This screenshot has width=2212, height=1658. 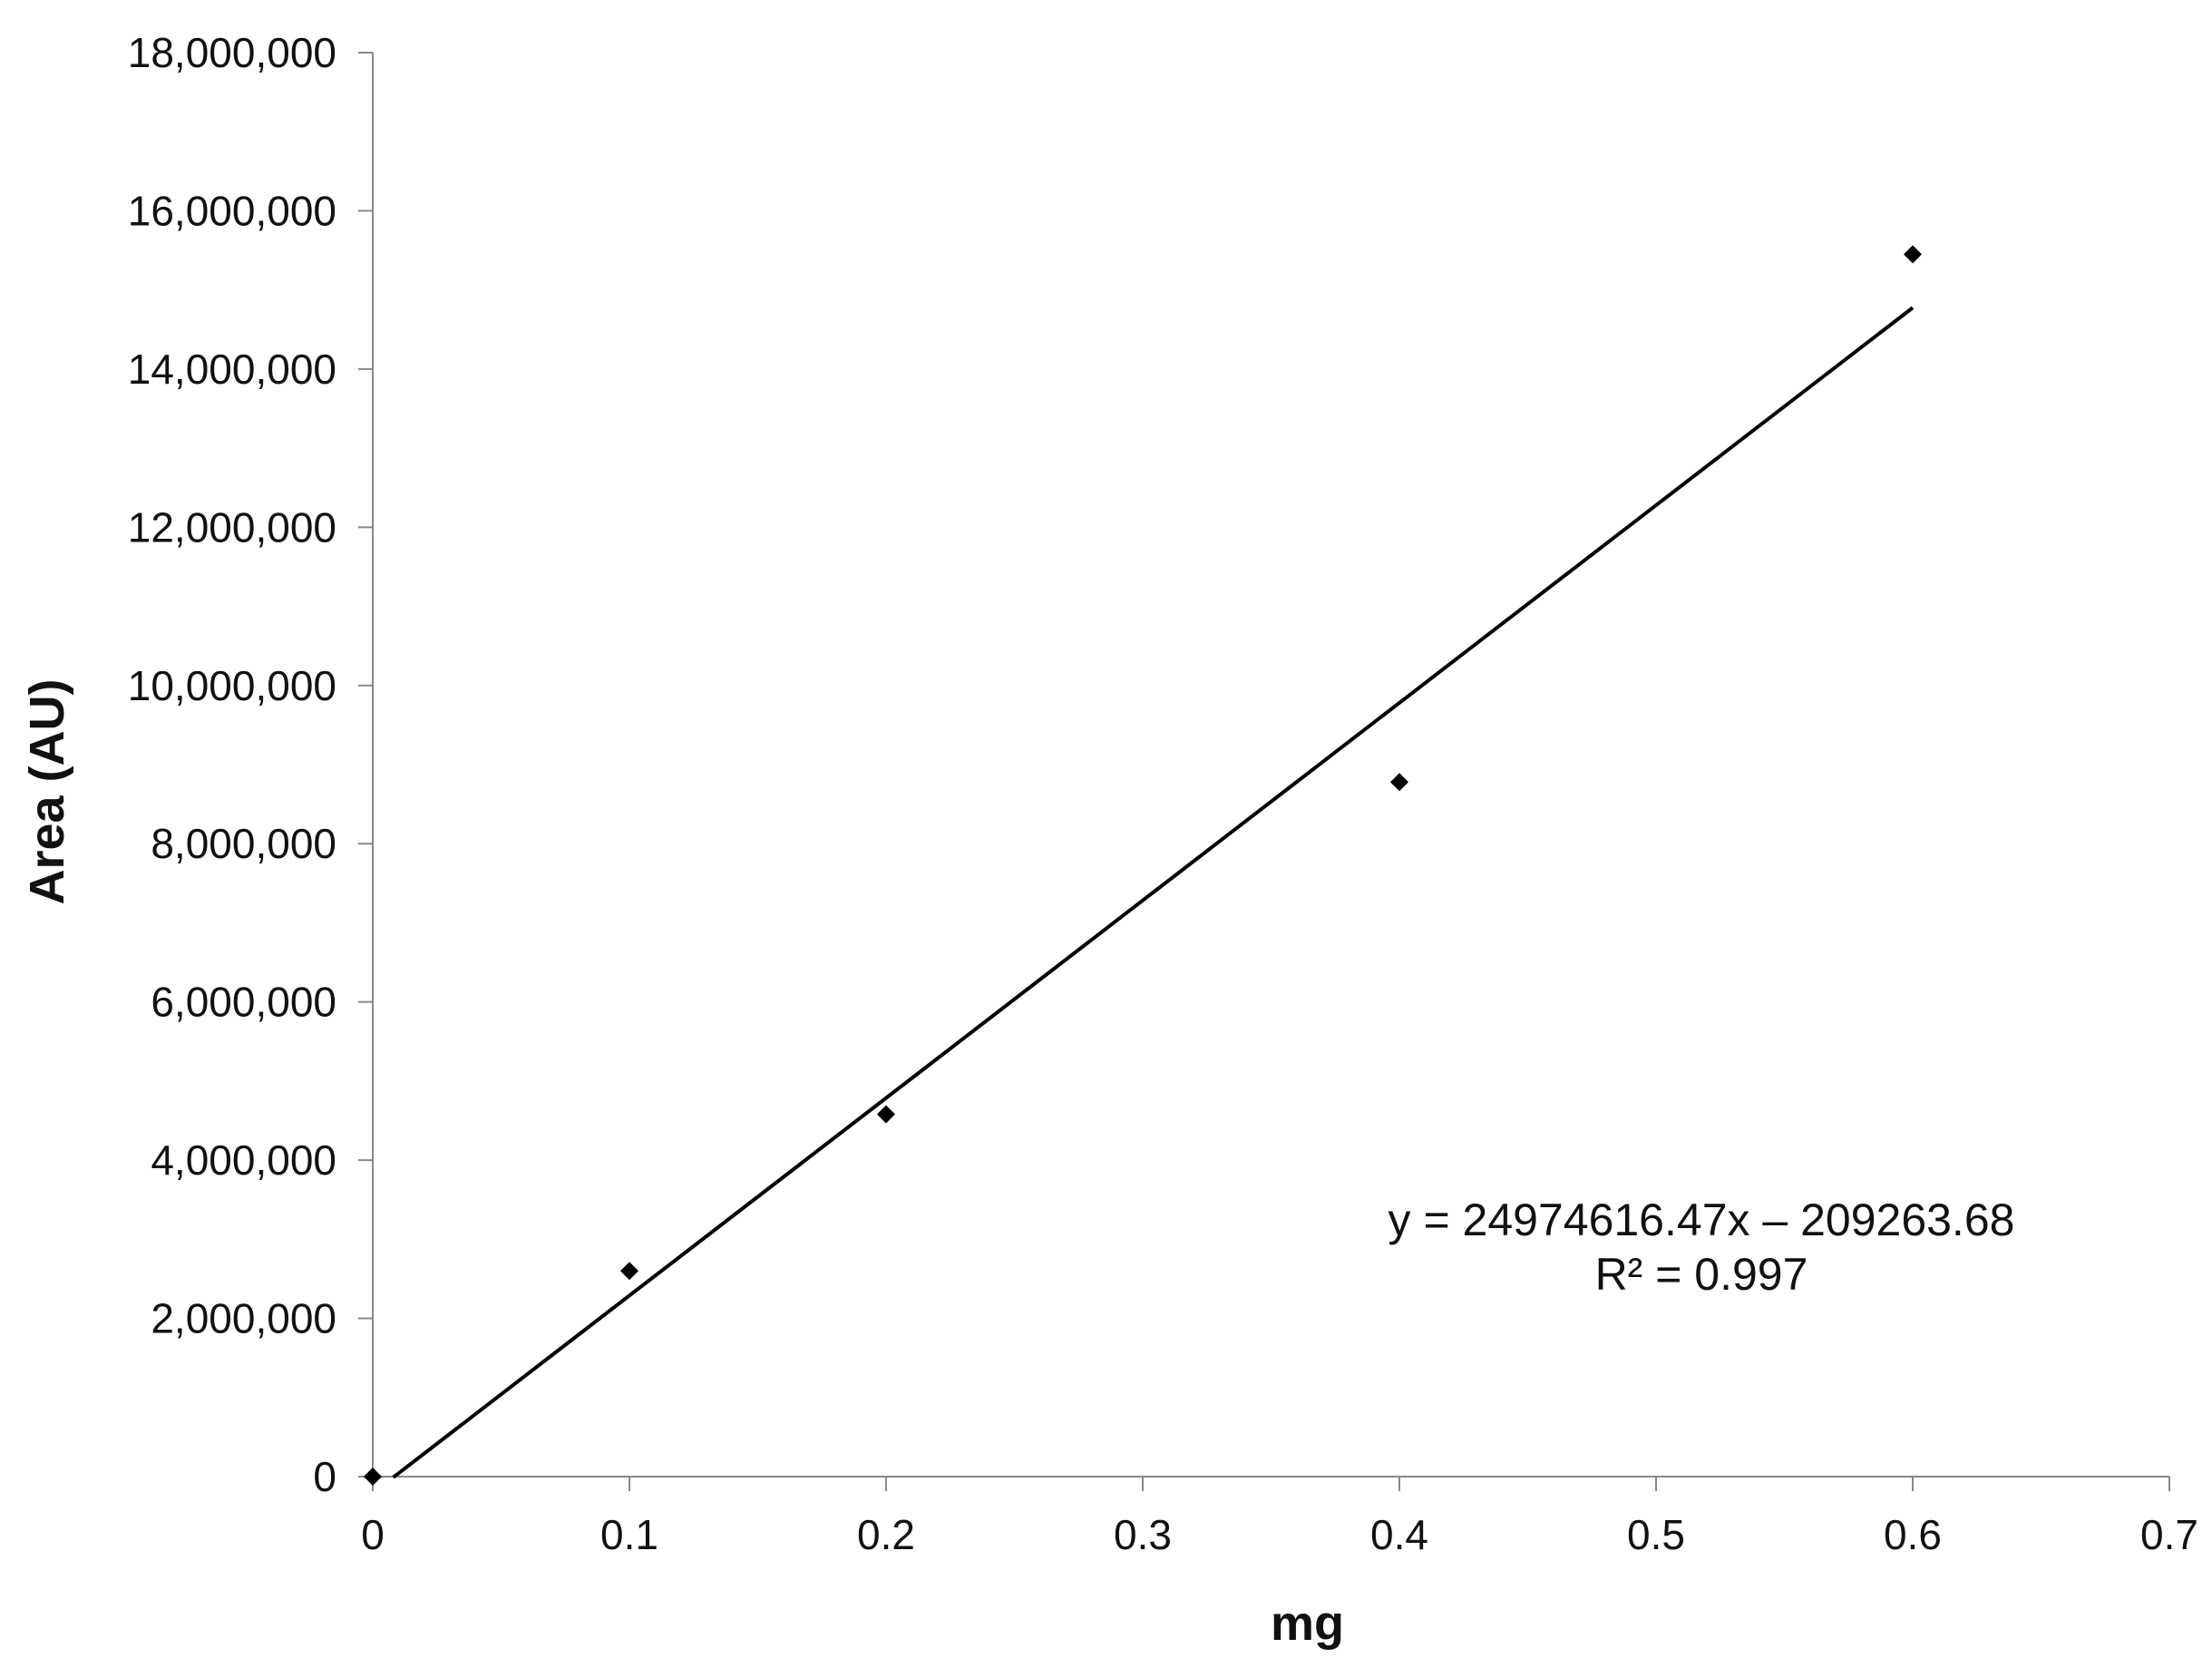 What do you see at coordinates (325, 1476) in the screenshot?
I see `y-tick-label: 0` at bounding box center [325, 1476].